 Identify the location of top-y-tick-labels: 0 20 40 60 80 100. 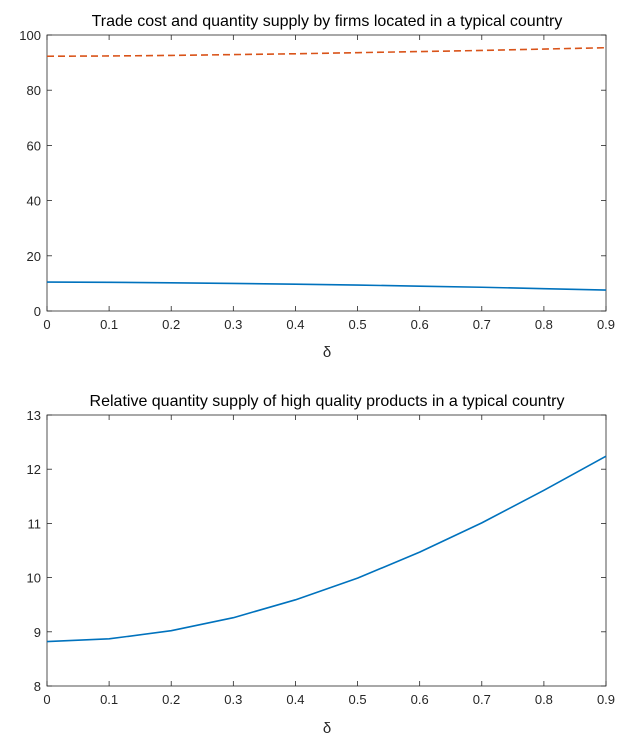
(30, 173).